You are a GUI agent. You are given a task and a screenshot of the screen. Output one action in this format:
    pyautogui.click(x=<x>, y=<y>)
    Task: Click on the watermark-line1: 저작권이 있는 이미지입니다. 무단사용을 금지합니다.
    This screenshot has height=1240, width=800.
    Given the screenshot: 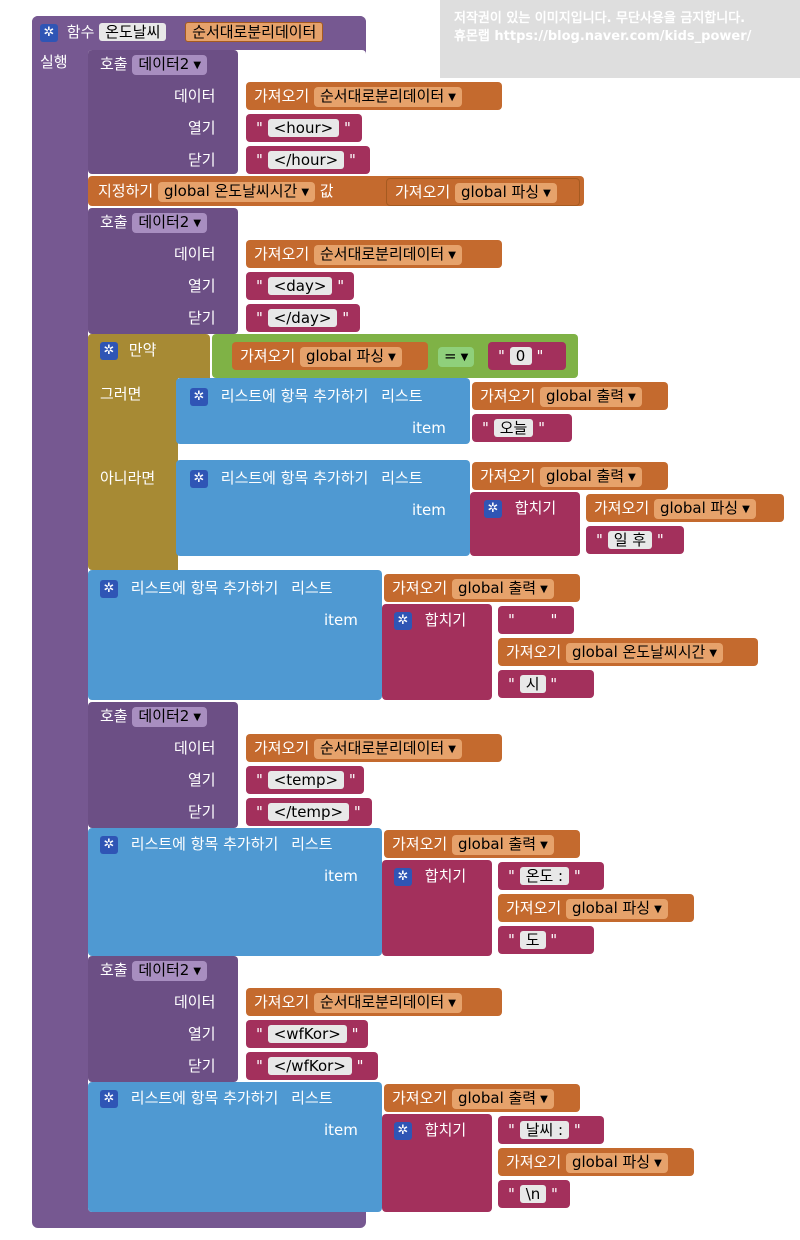 What is the action you would take?
    pyautogui.click(x=600, y=18)
    